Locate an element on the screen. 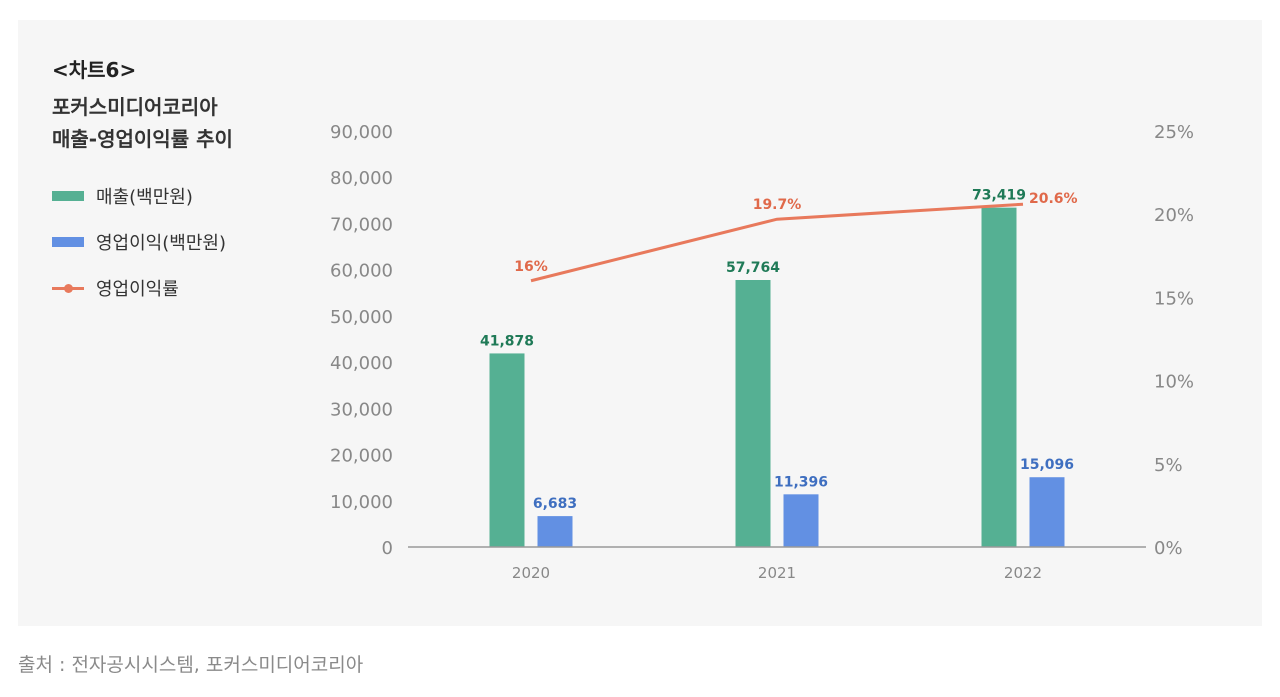 Image resolution: width=1280 pixels, height=697 pixels. y-right-tick-label: 15% is located at coordinates (1174, 298).